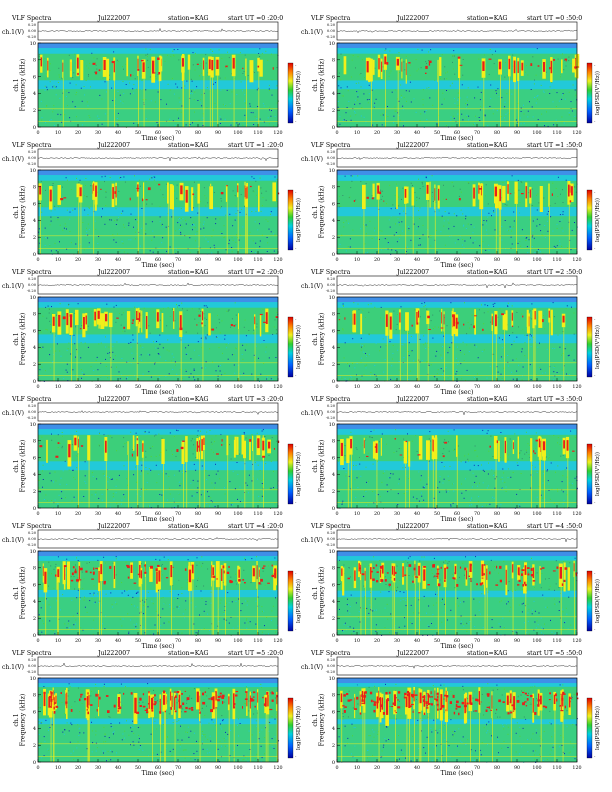 This screenshot has width=612, height=792. What do you see at coordinates (554, 145) in the screenshot?
I see `header-start: start UT =1 :50:0` at bounding box center [554, 145].